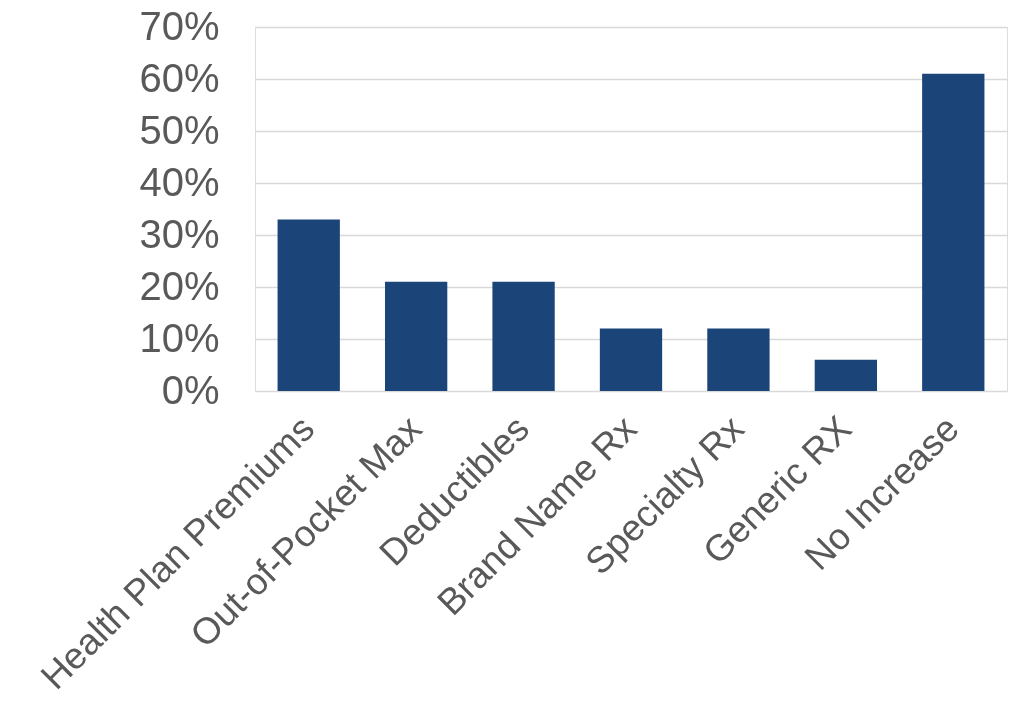 Image resolution: width=1010 pixels, height=718 pixels. I want to click on y-tick-label: 10%, so click(179, 337).